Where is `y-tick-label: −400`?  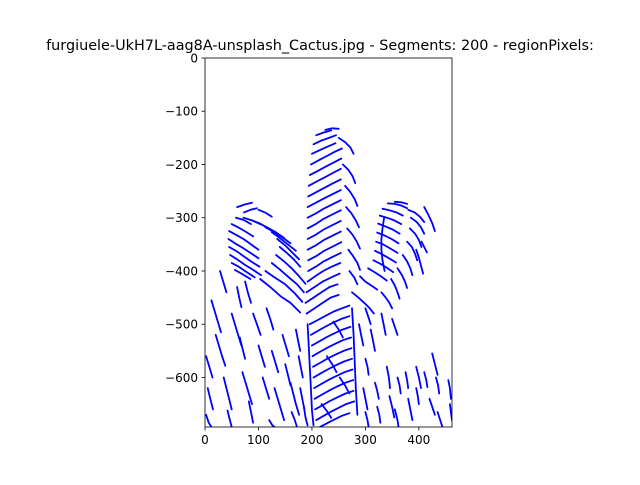 y-tick-label: −400 is located at coordinates (181, 271).